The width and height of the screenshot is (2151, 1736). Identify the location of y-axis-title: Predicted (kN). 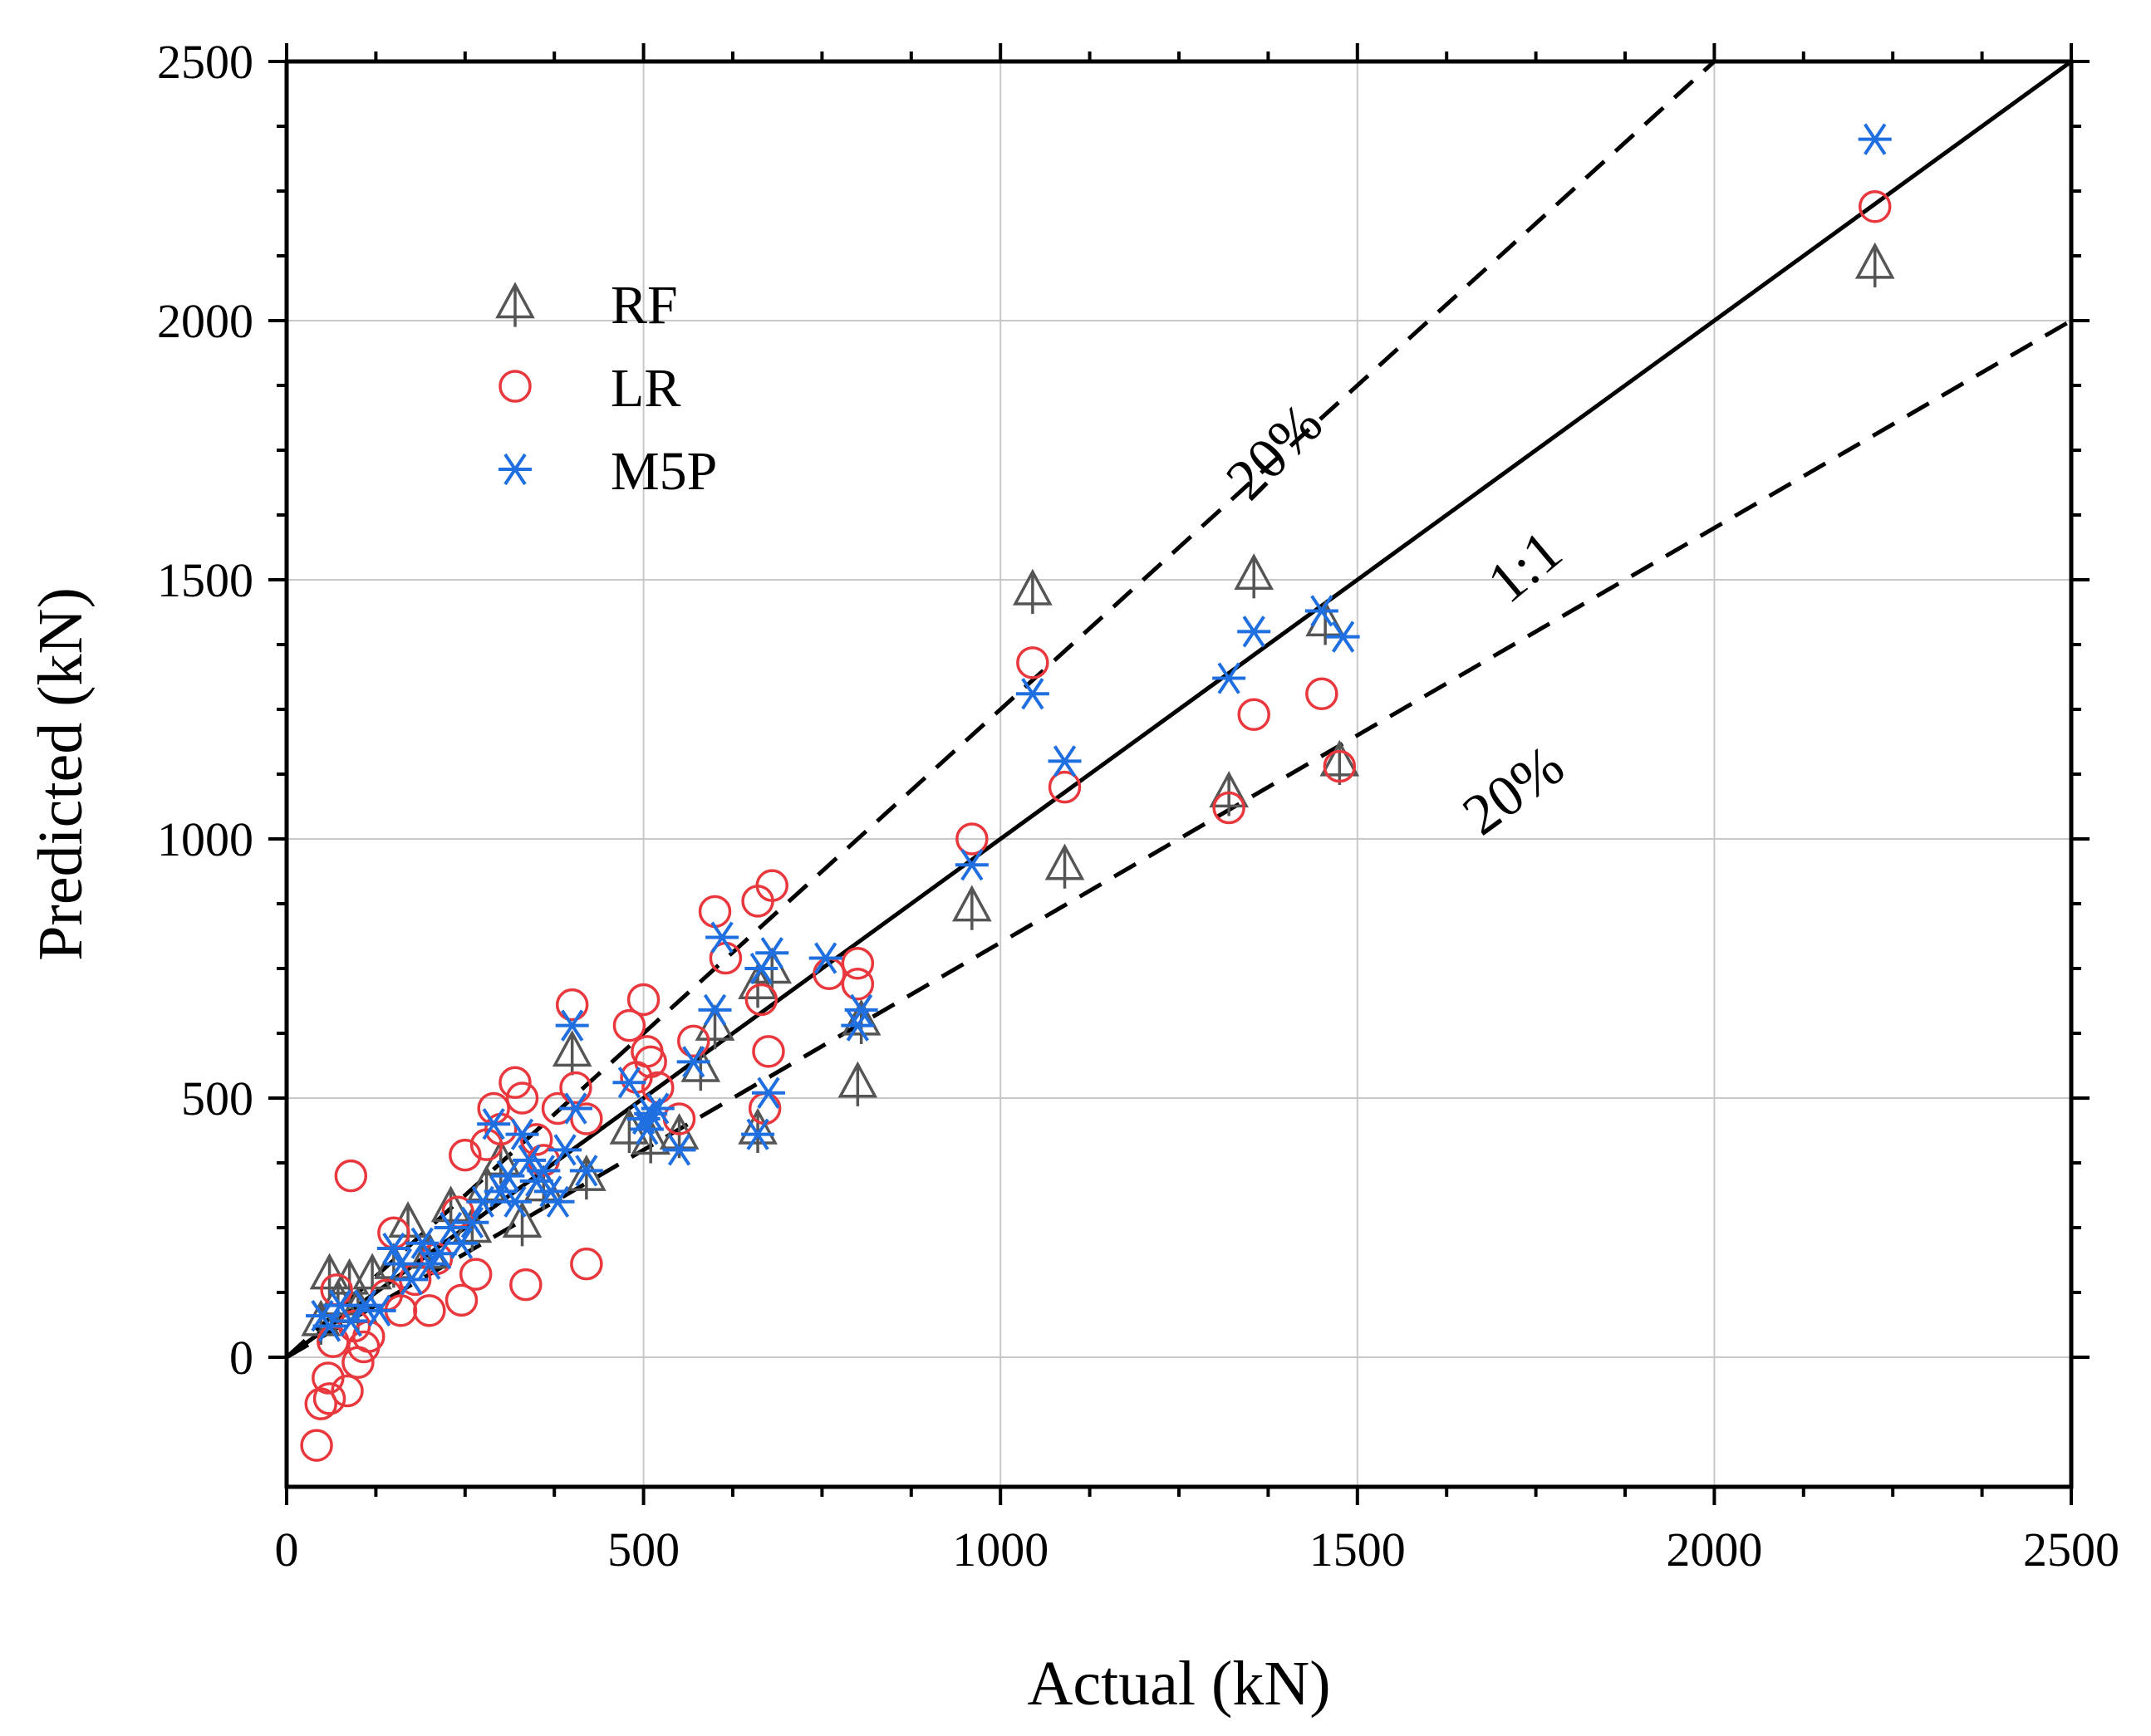
(61, 774).